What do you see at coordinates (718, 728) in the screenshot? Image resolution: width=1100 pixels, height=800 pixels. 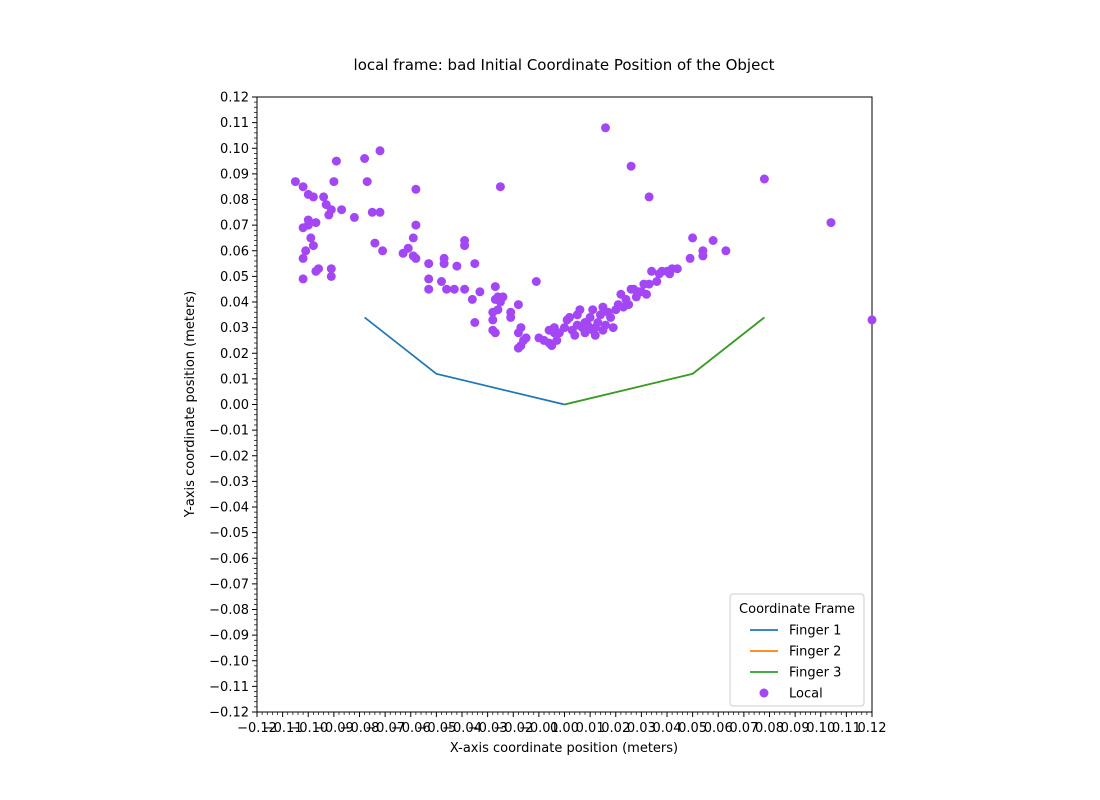 I see `x-tick-label: 0.06` at bounding box center [718, 728].